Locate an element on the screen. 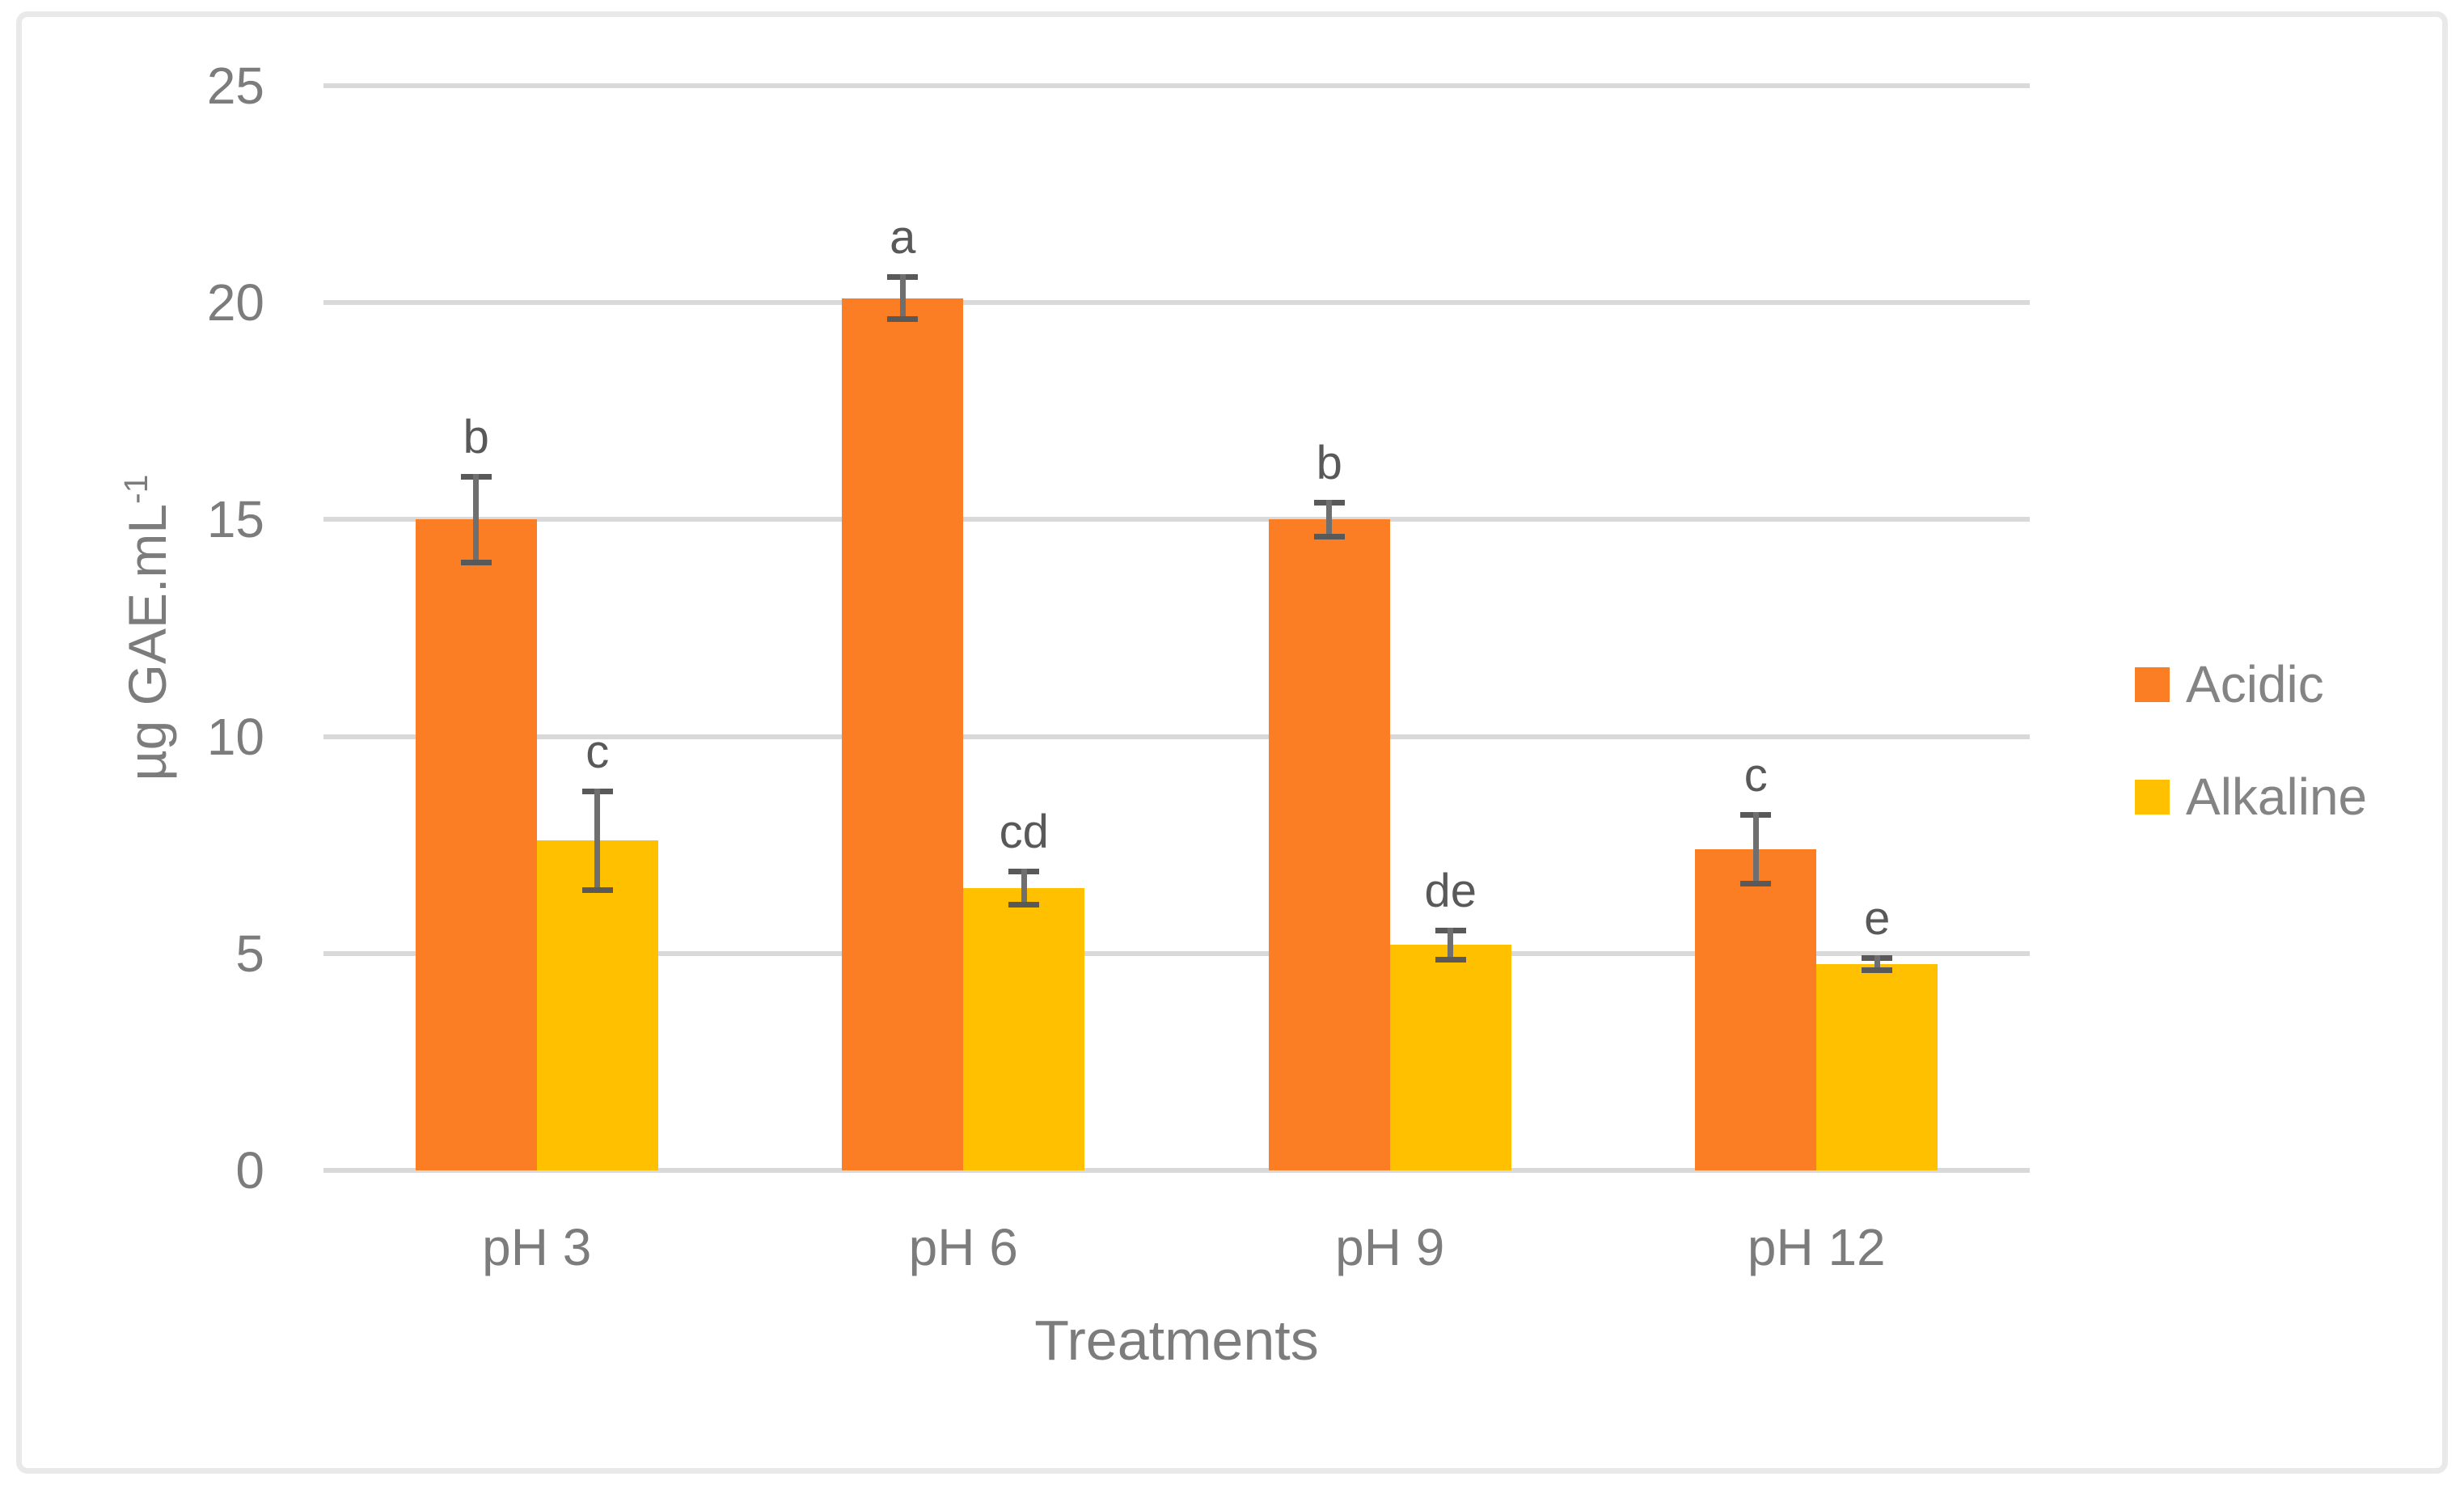 The height and width of the screenshot is (1485, 2464). legend-swatch-acidic is located at coordinates (2152, 684).